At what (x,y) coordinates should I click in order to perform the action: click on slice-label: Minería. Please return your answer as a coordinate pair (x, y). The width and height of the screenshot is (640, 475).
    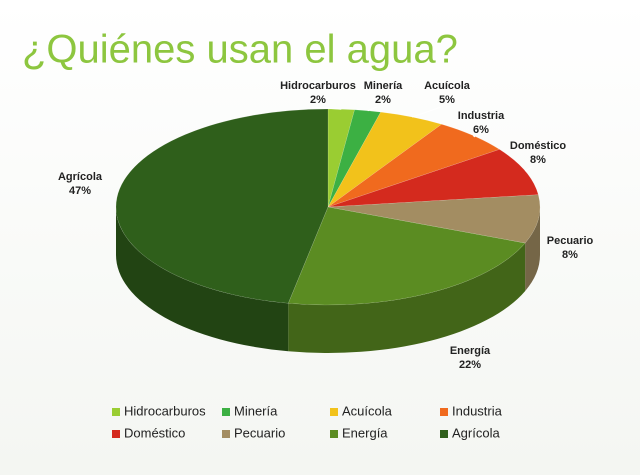
    Looking at the image, I should click on (383, 86).